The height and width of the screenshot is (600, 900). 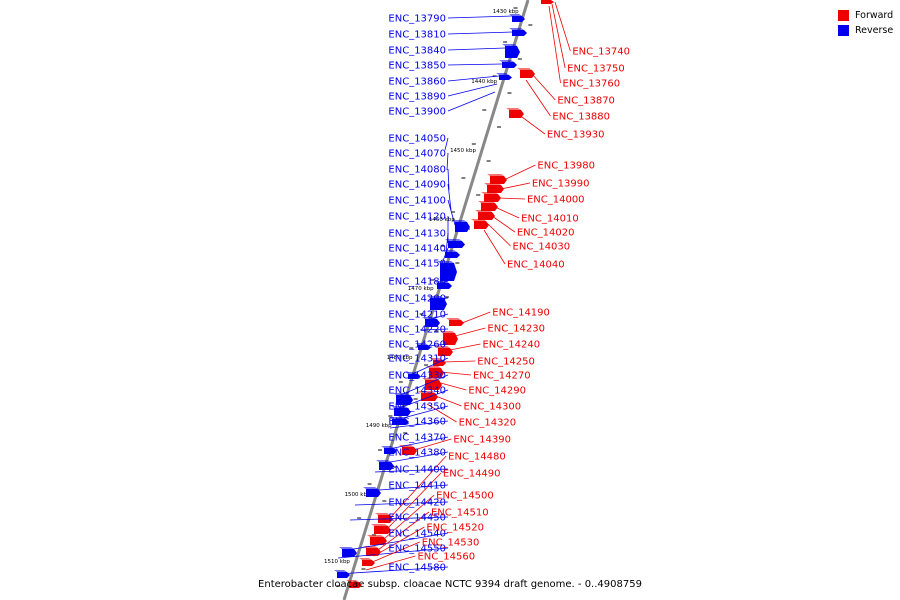 What do you see at coordinates (417, 299) in the screenshot?
I see `reverse-gene-label: ENC_14200` at bounding box center [417, 299].